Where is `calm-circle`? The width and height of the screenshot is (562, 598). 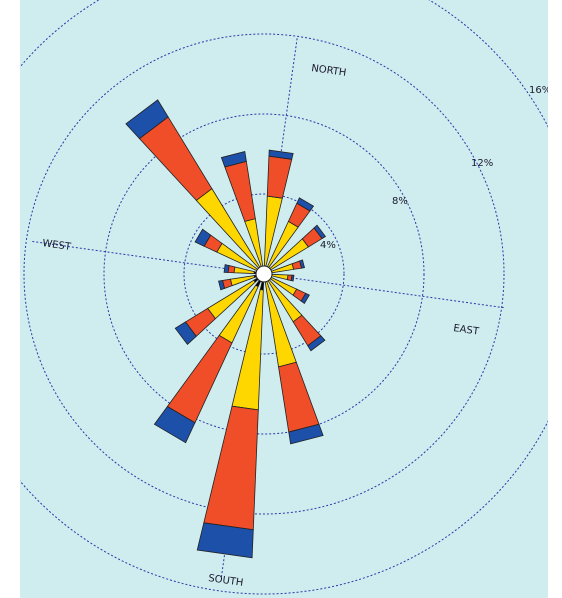 calm-circle is located at coordinates (264, 274).